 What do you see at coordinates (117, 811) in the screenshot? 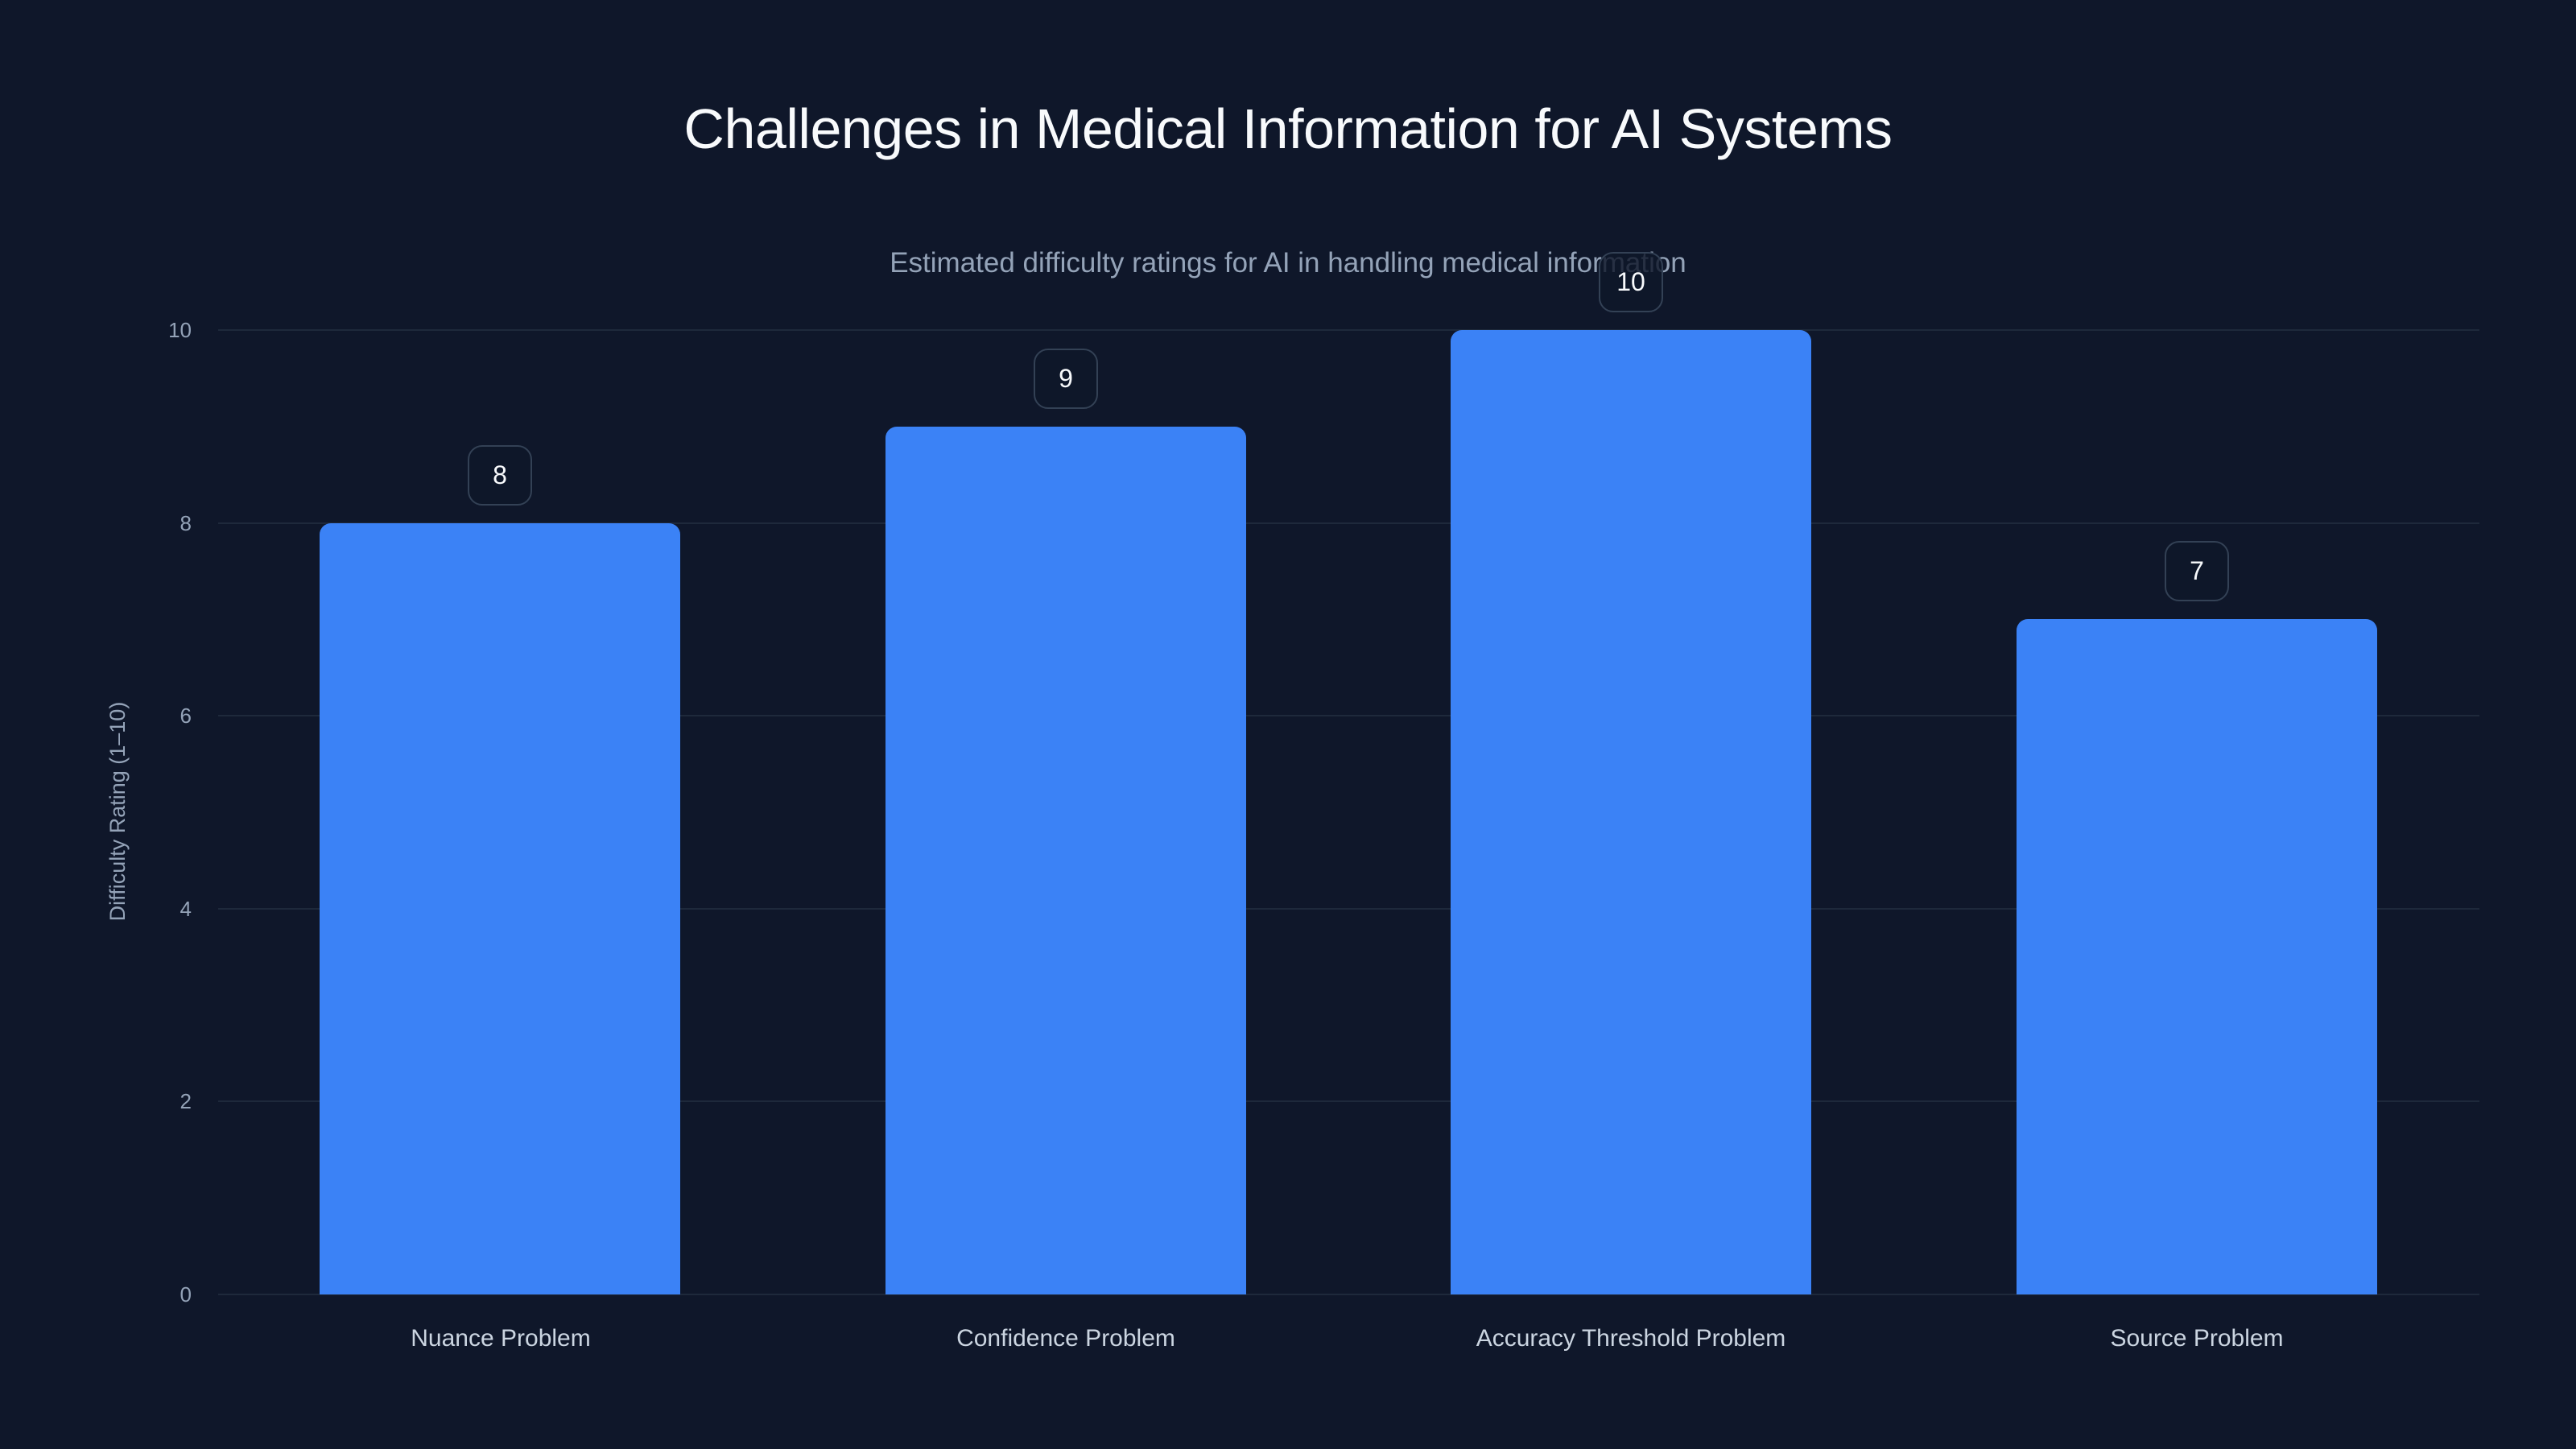
I see `y-axis-title: Difficulty Rating (1–10)` at bounding box center [117, 811].